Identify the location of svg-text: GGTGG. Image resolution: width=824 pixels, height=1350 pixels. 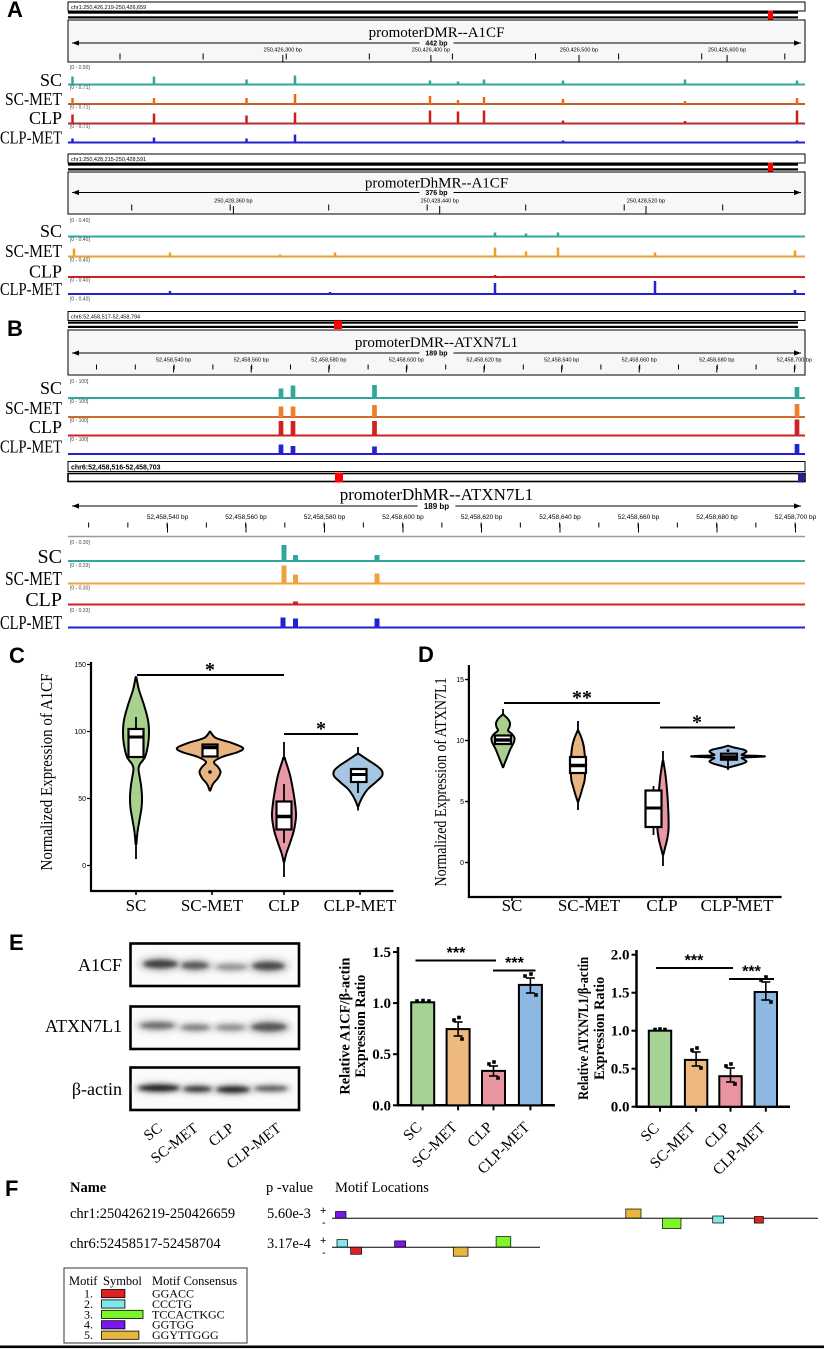
(173, 1325).